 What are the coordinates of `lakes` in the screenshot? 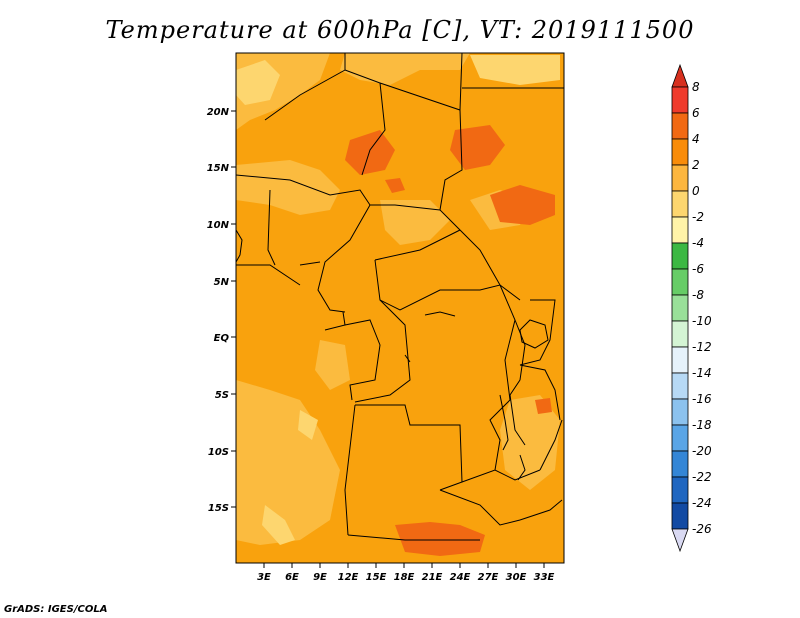 It's located at (476, 396).